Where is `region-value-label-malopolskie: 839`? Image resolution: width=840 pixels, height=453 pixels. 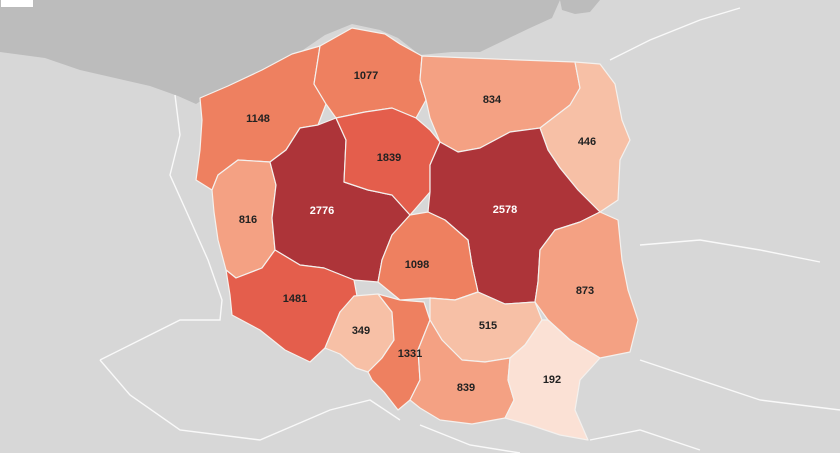 region-value-label-malopolskie: 839 is located at coordinates (466, 388).